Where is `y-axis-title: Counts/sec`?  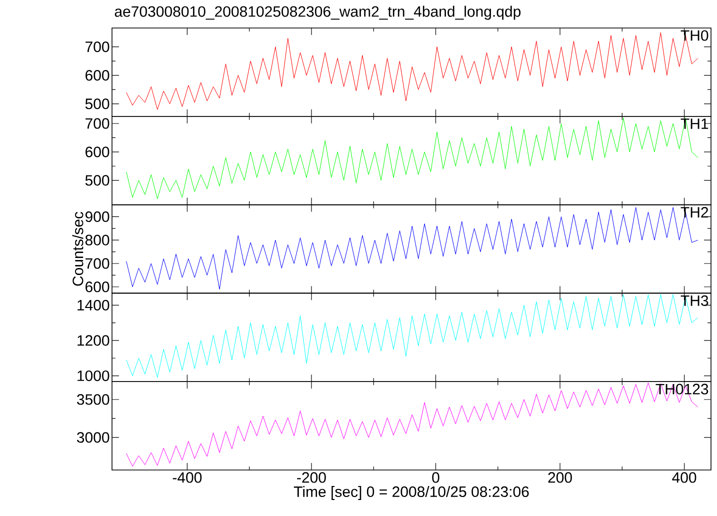 y-axis-title: Counts/sec is located at coordinates (78, 249).